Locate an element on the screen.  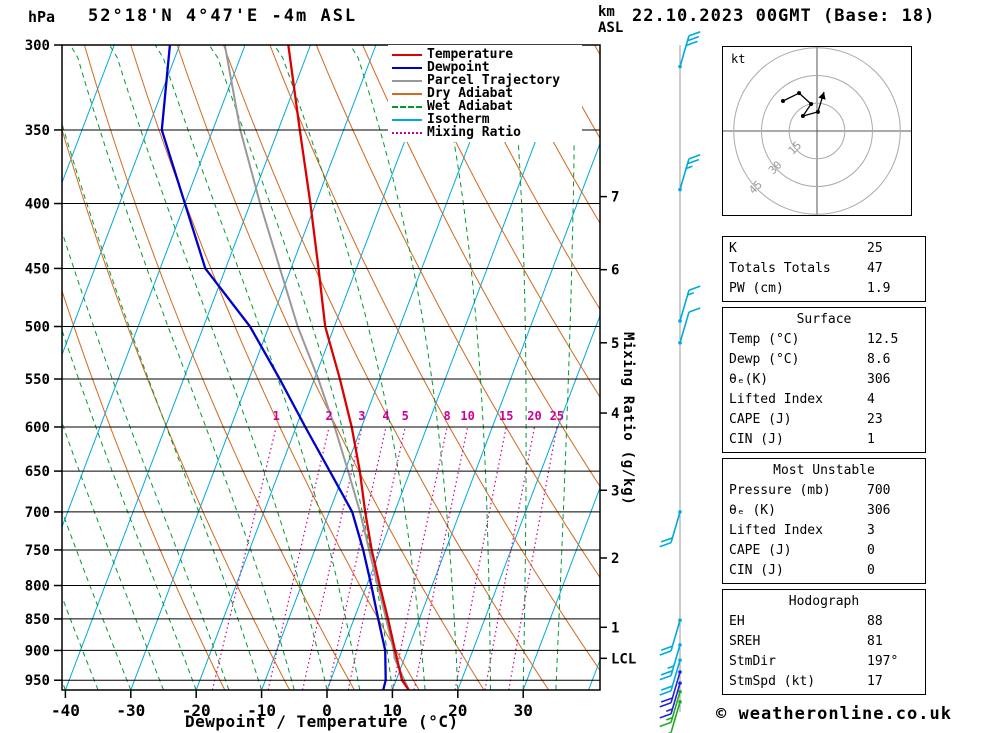
legend-label: Wet Adiabat is located at coordinates (470, 106).